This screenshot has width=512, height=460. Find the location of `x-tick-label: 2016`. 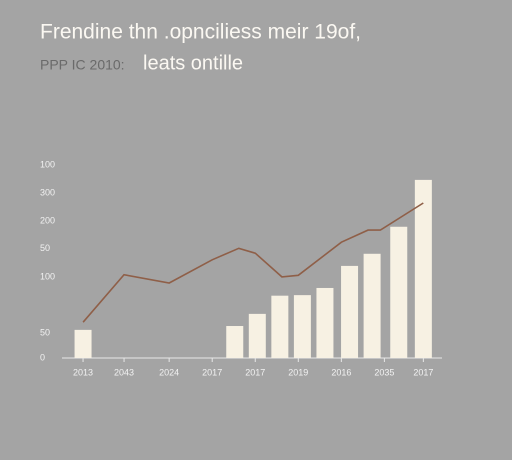

x-tick-label: 2016 is located at coordinates (341, 372).